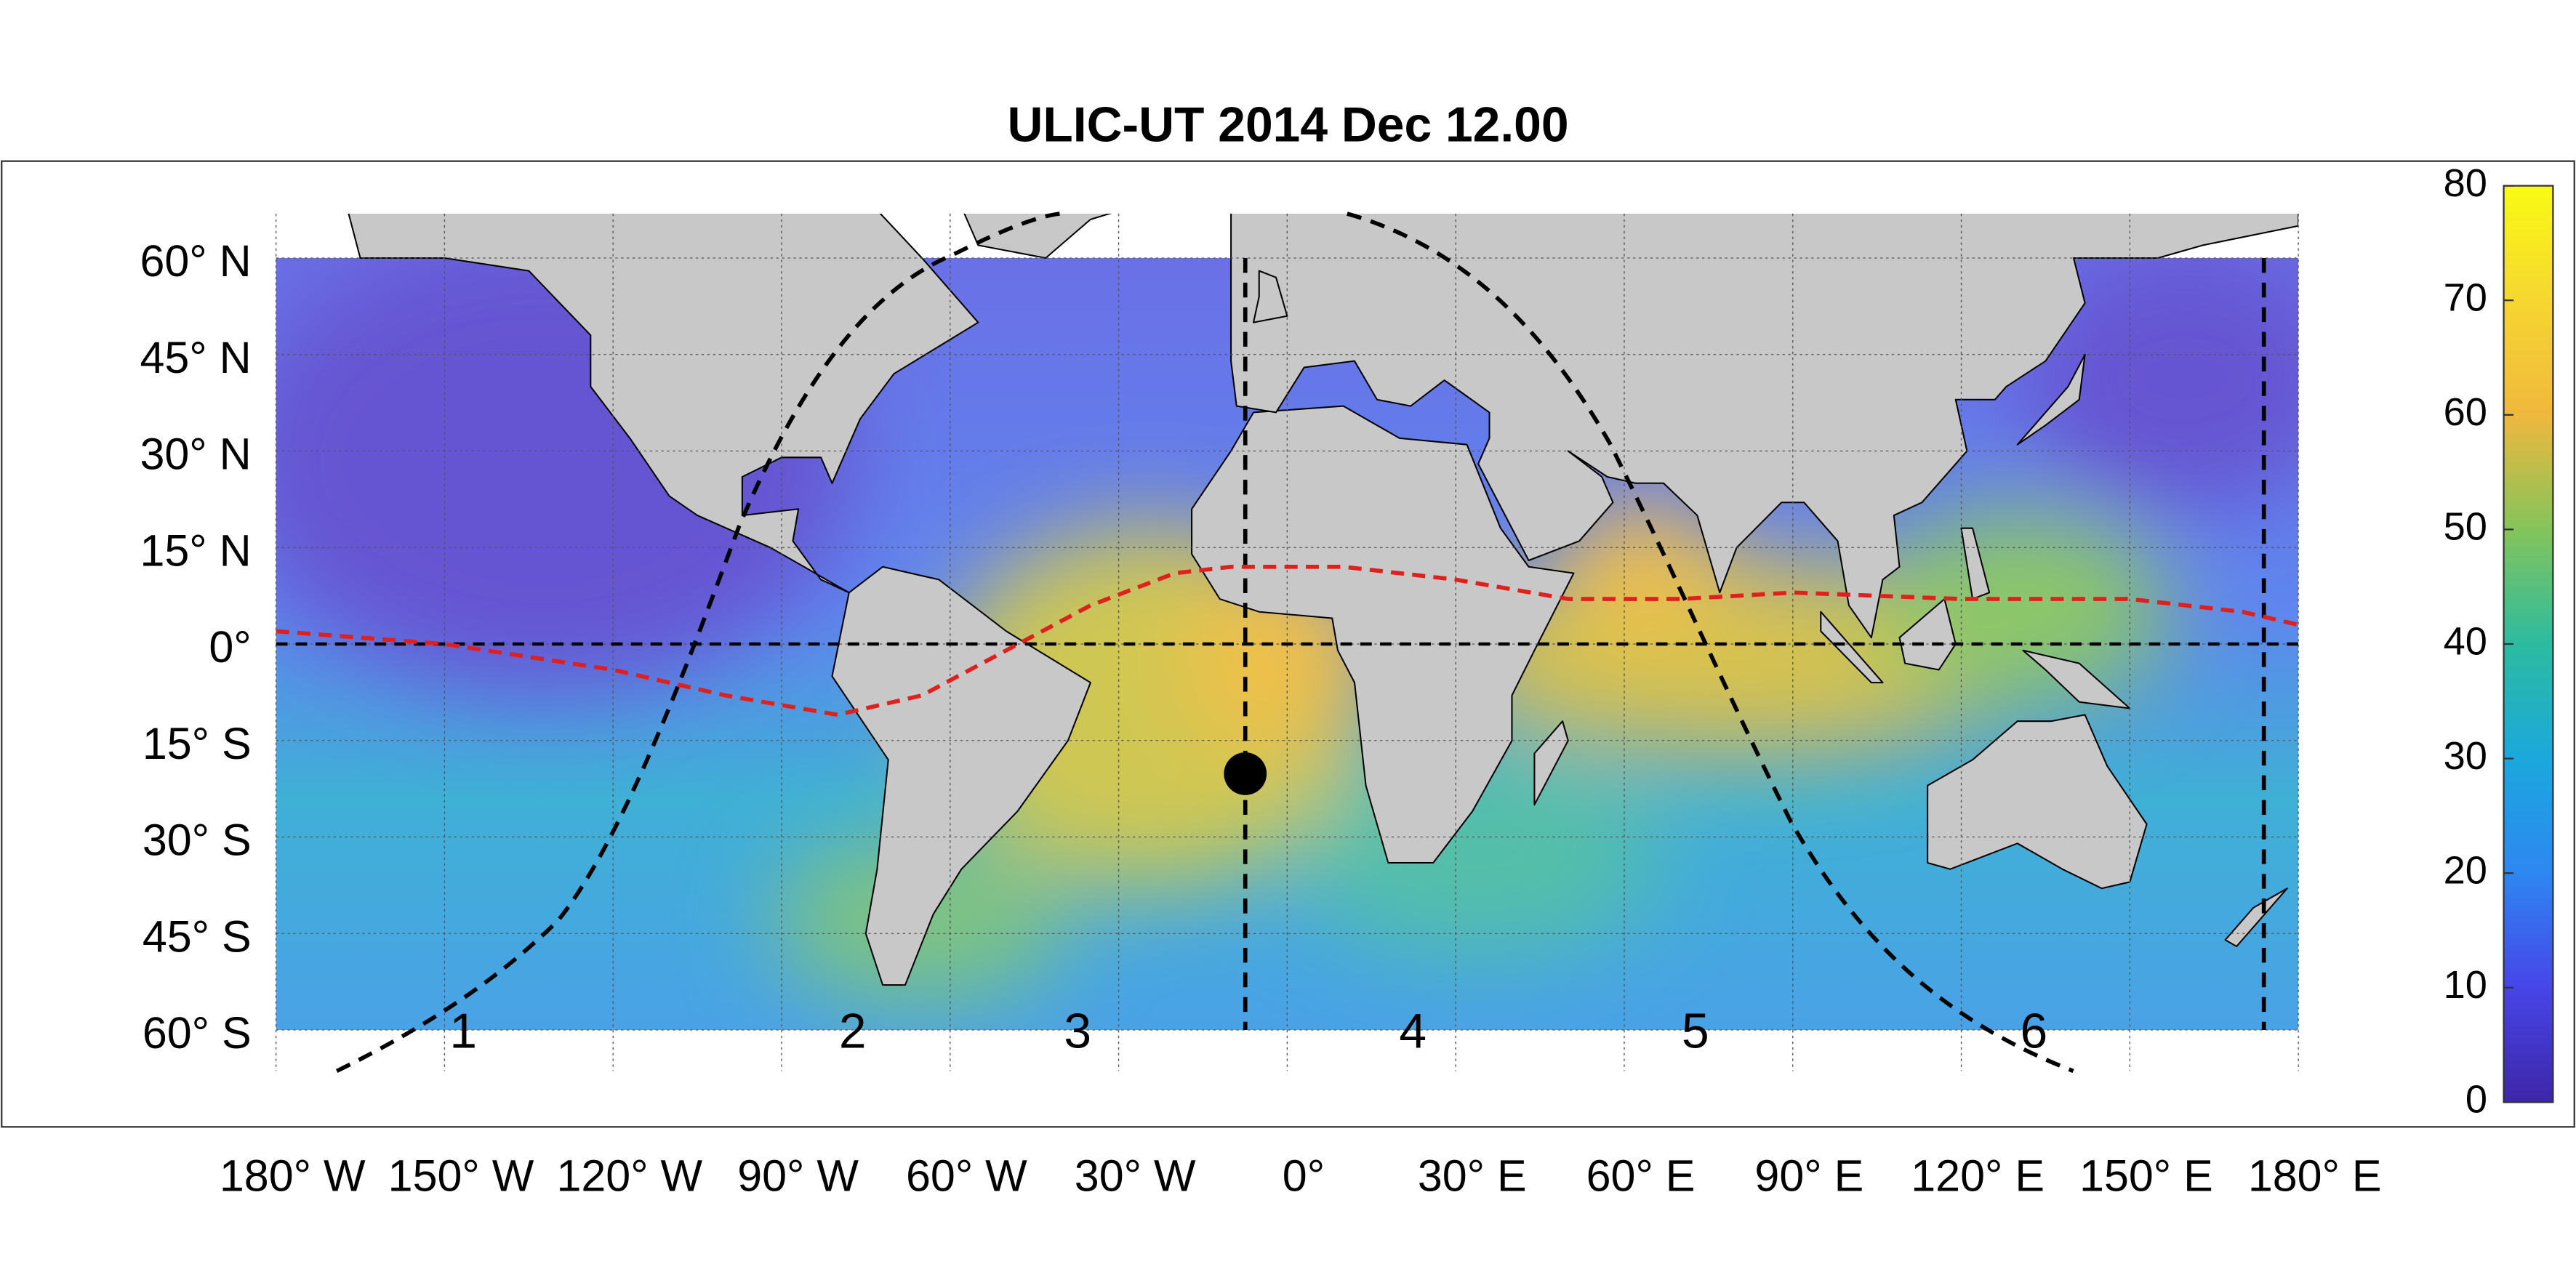 This screenshot has width=2576, height=1288. Describe the element at coordinates (1135, 1176) in the screenshot. I see `longitude-label: 30° W` at that location.